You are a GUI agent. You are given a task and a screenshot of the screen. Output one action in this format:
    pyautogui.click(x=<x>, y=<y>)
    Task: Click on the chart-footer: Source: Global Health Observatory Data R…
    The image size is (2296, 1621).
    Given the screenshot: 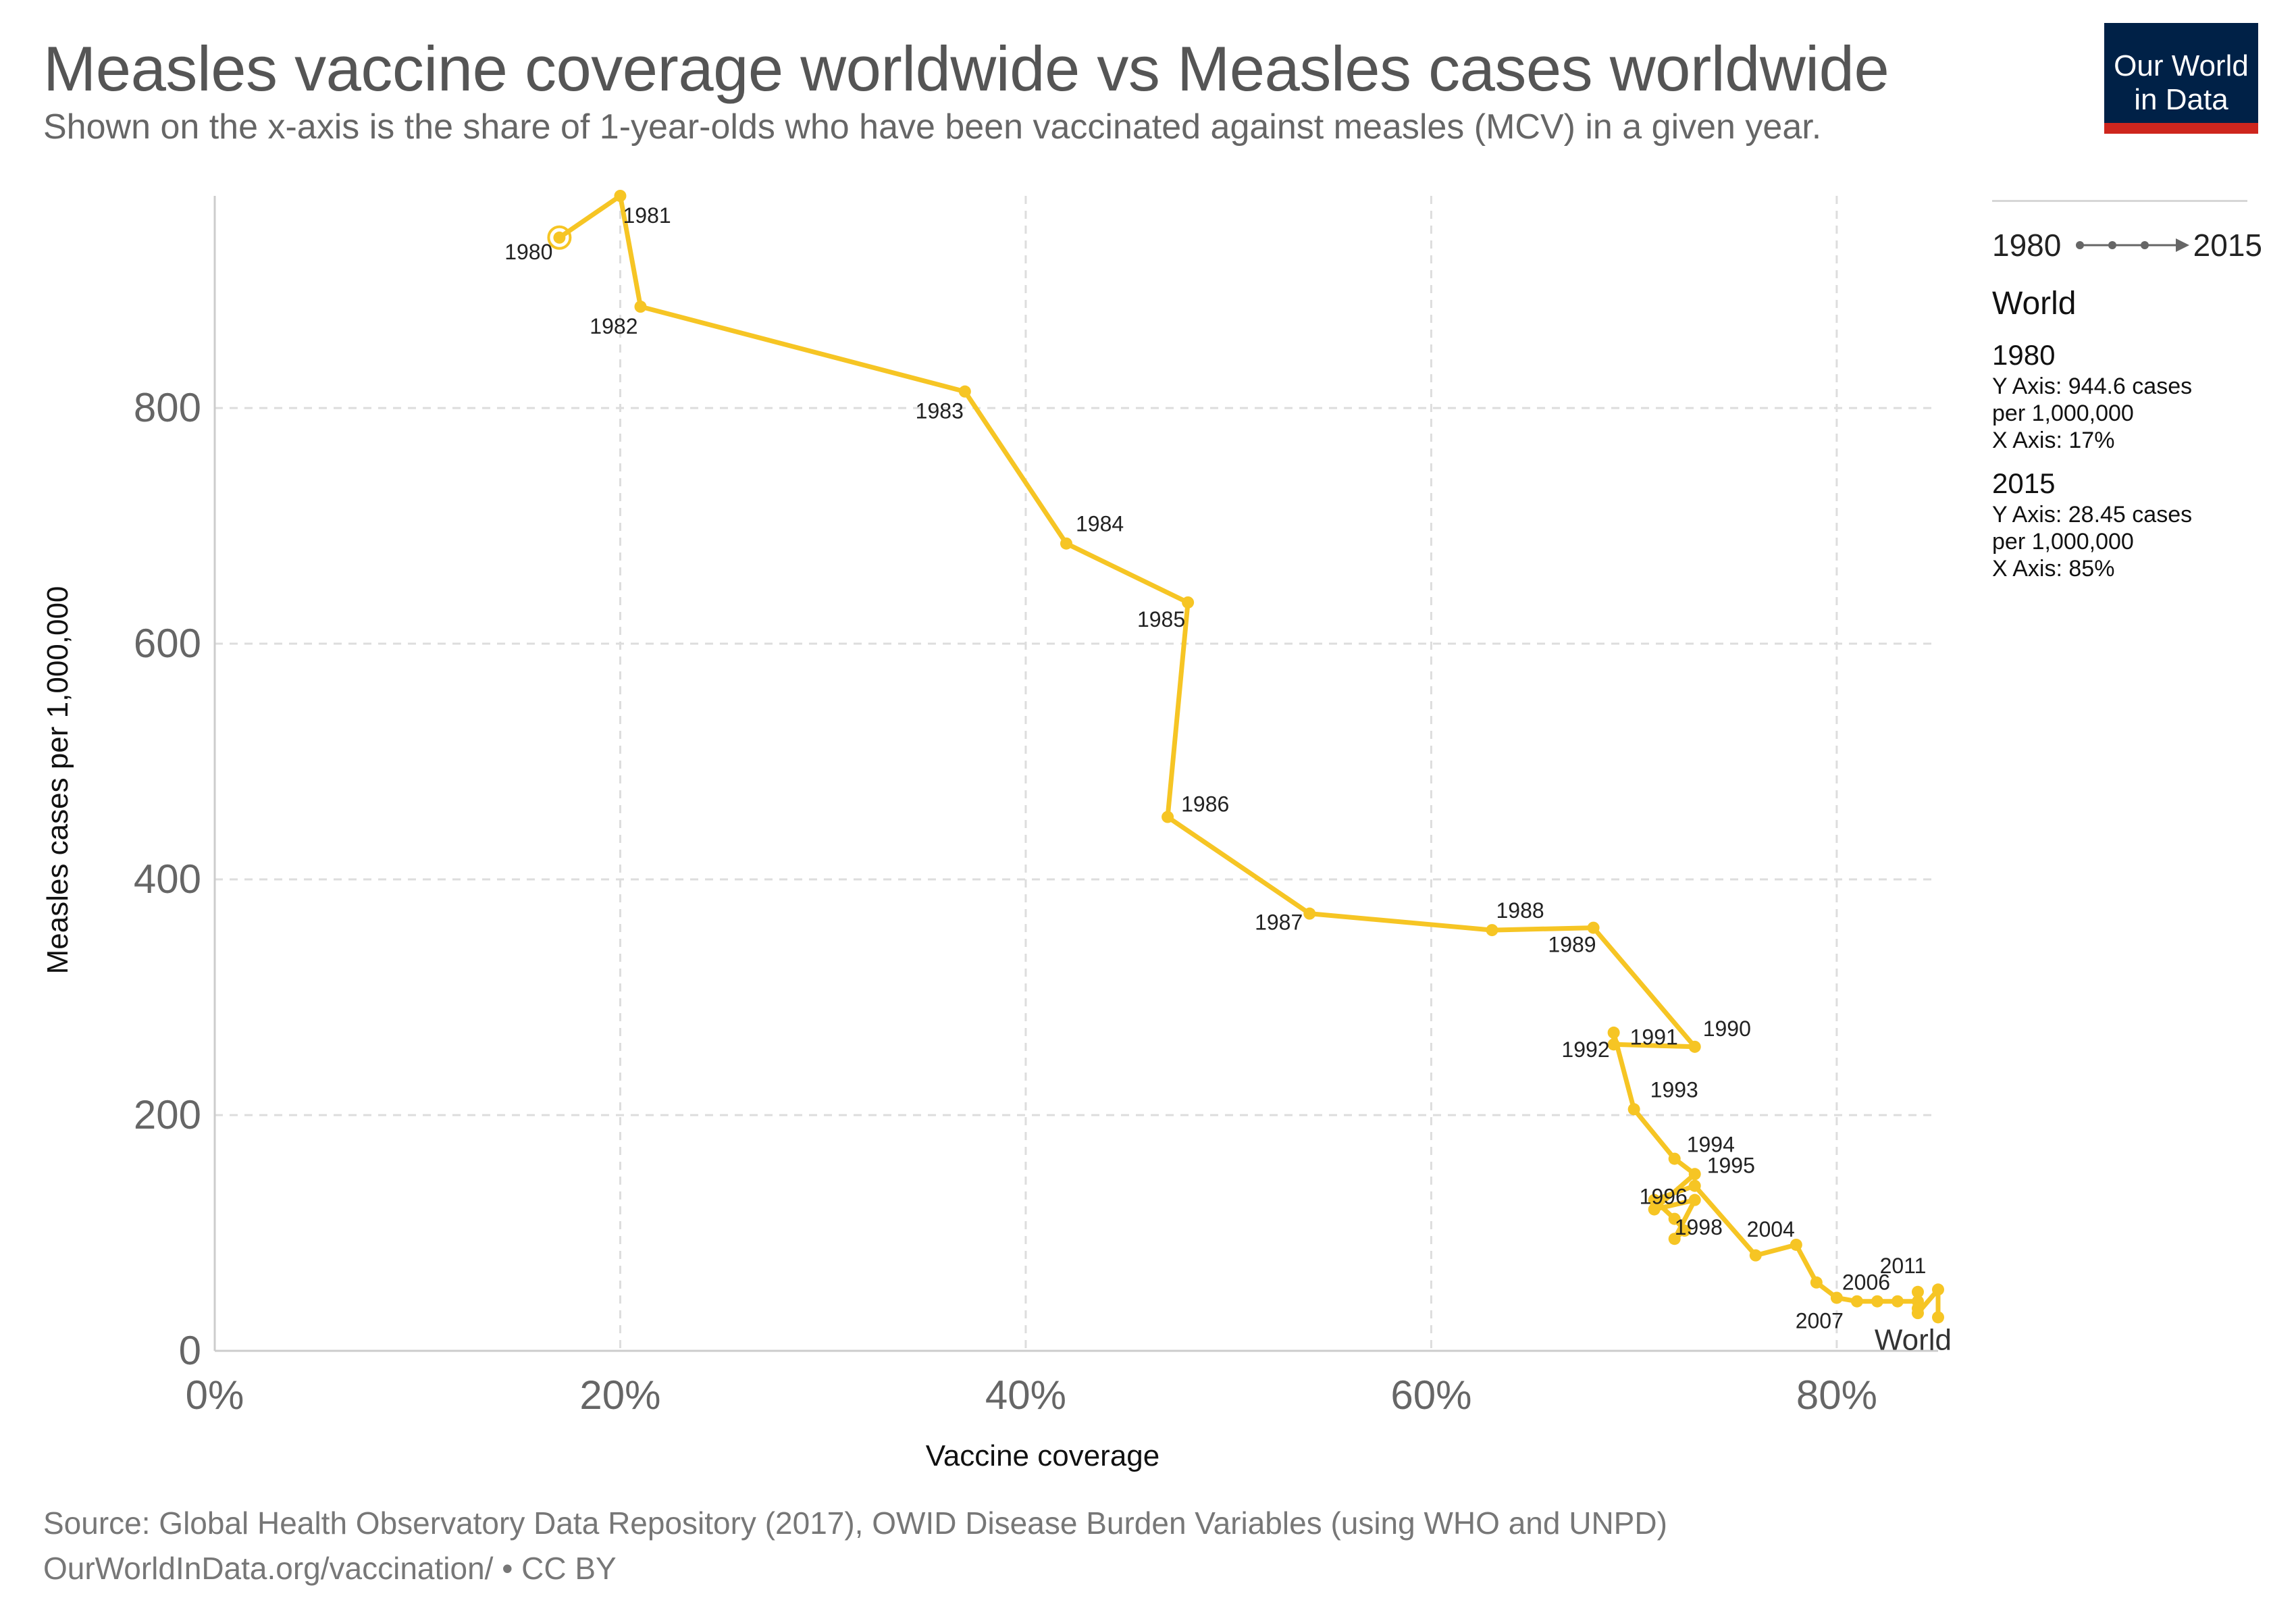 What is the action you would take?
    pyautogui.click(x=855, y=1546)
    